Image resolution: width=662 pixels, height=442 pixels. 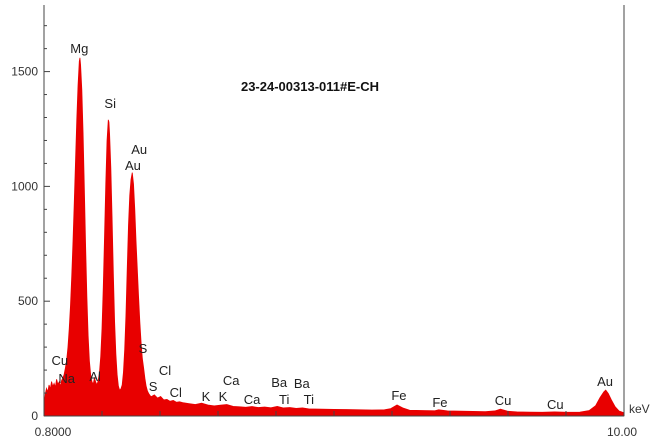 I want to click on peak-label: Al, so click(x=95, y=376).